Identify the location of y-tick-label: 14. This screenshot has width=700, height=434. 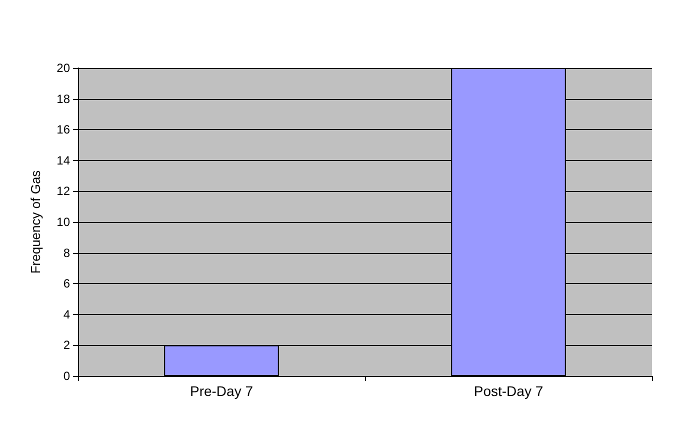
(63, 160).